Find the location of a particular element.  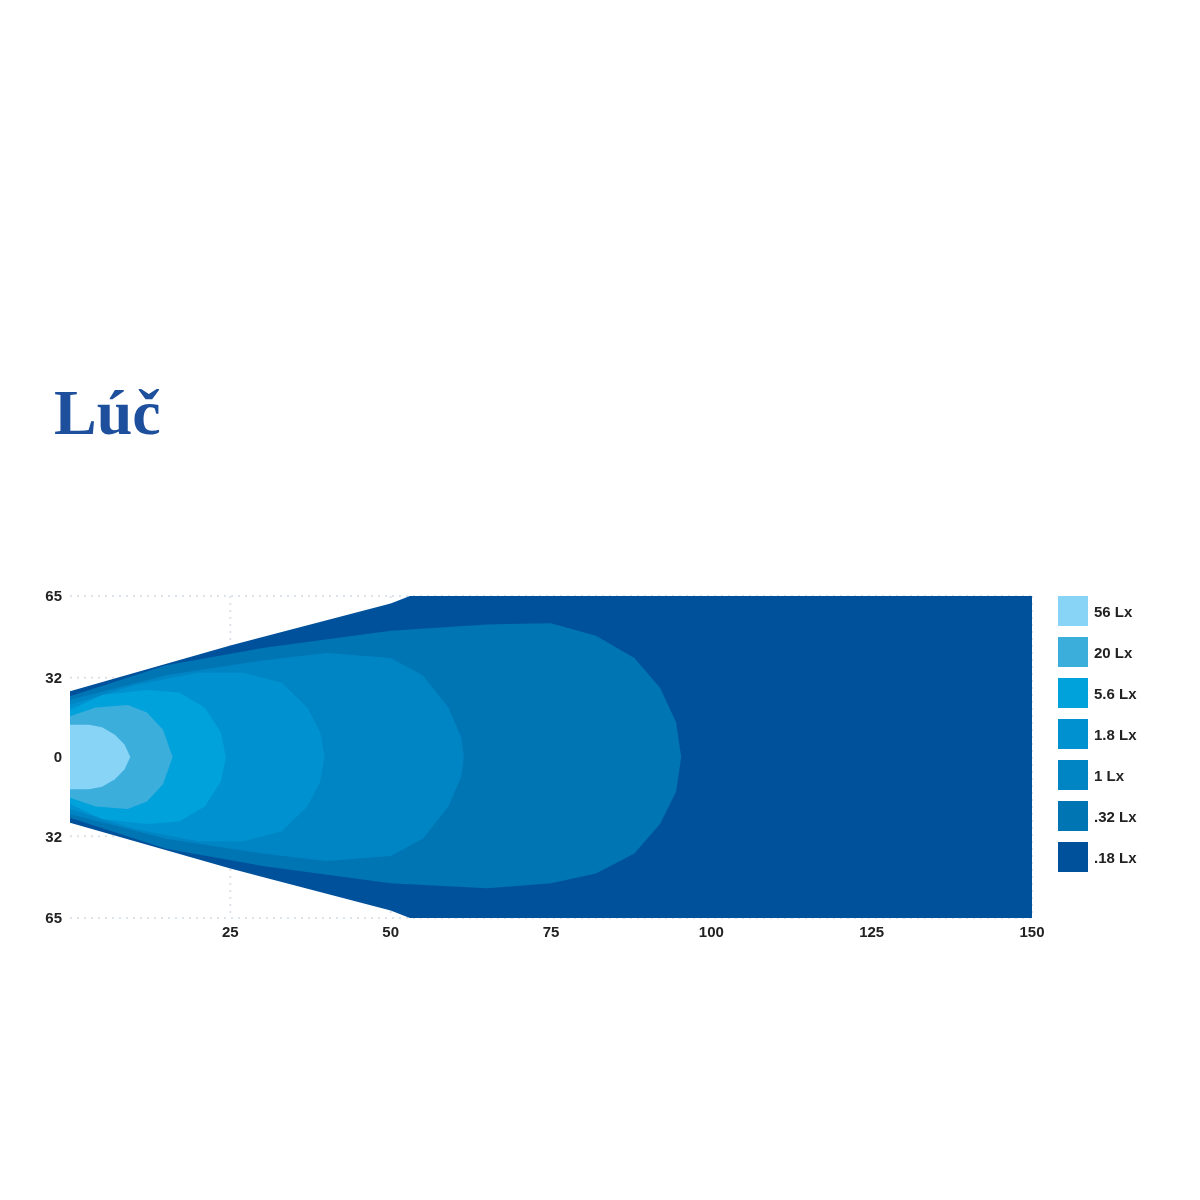

legend-label: 1 Lx is located at coordinates (1109, 775).